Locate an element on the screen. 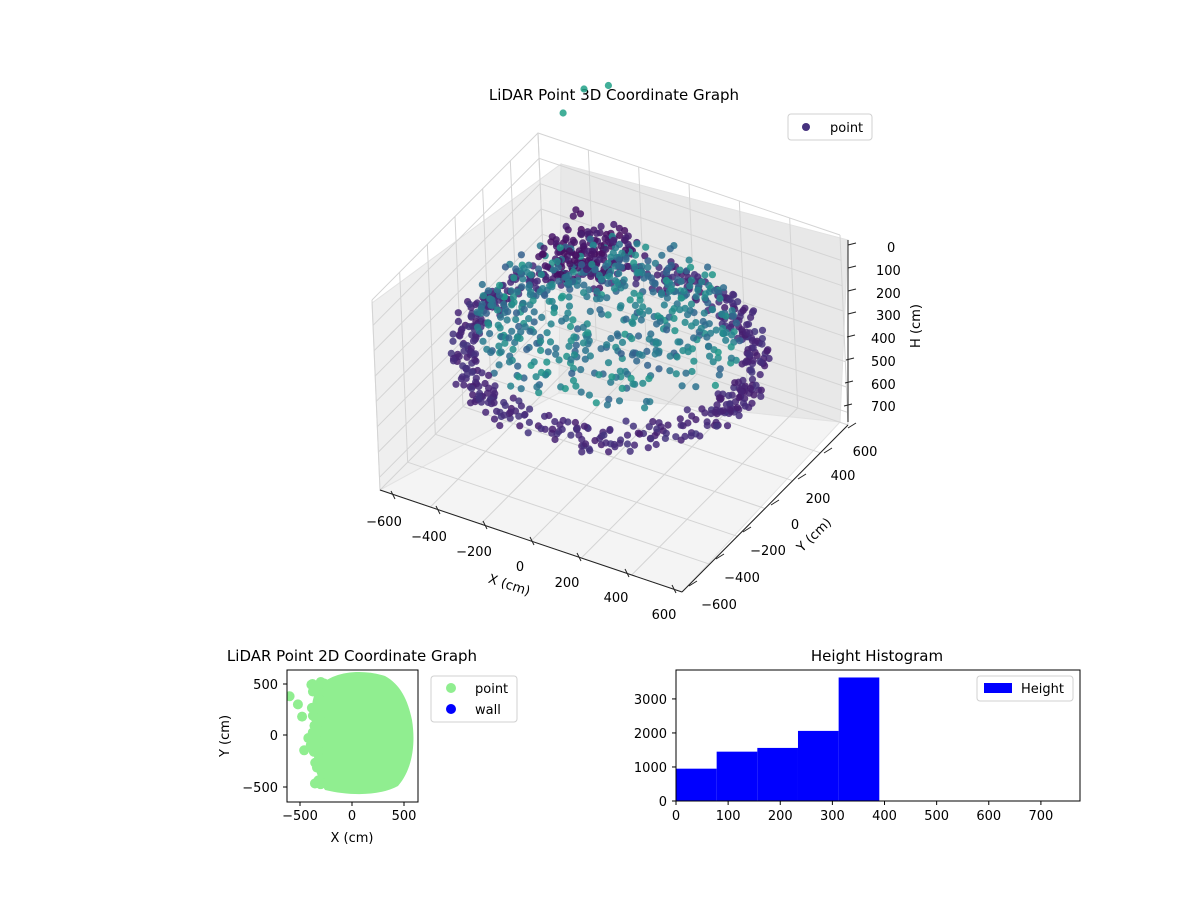 The height and width of the screenshot is (900, 1200). x-tick-label: −400 is located at coordinates (429, 537).